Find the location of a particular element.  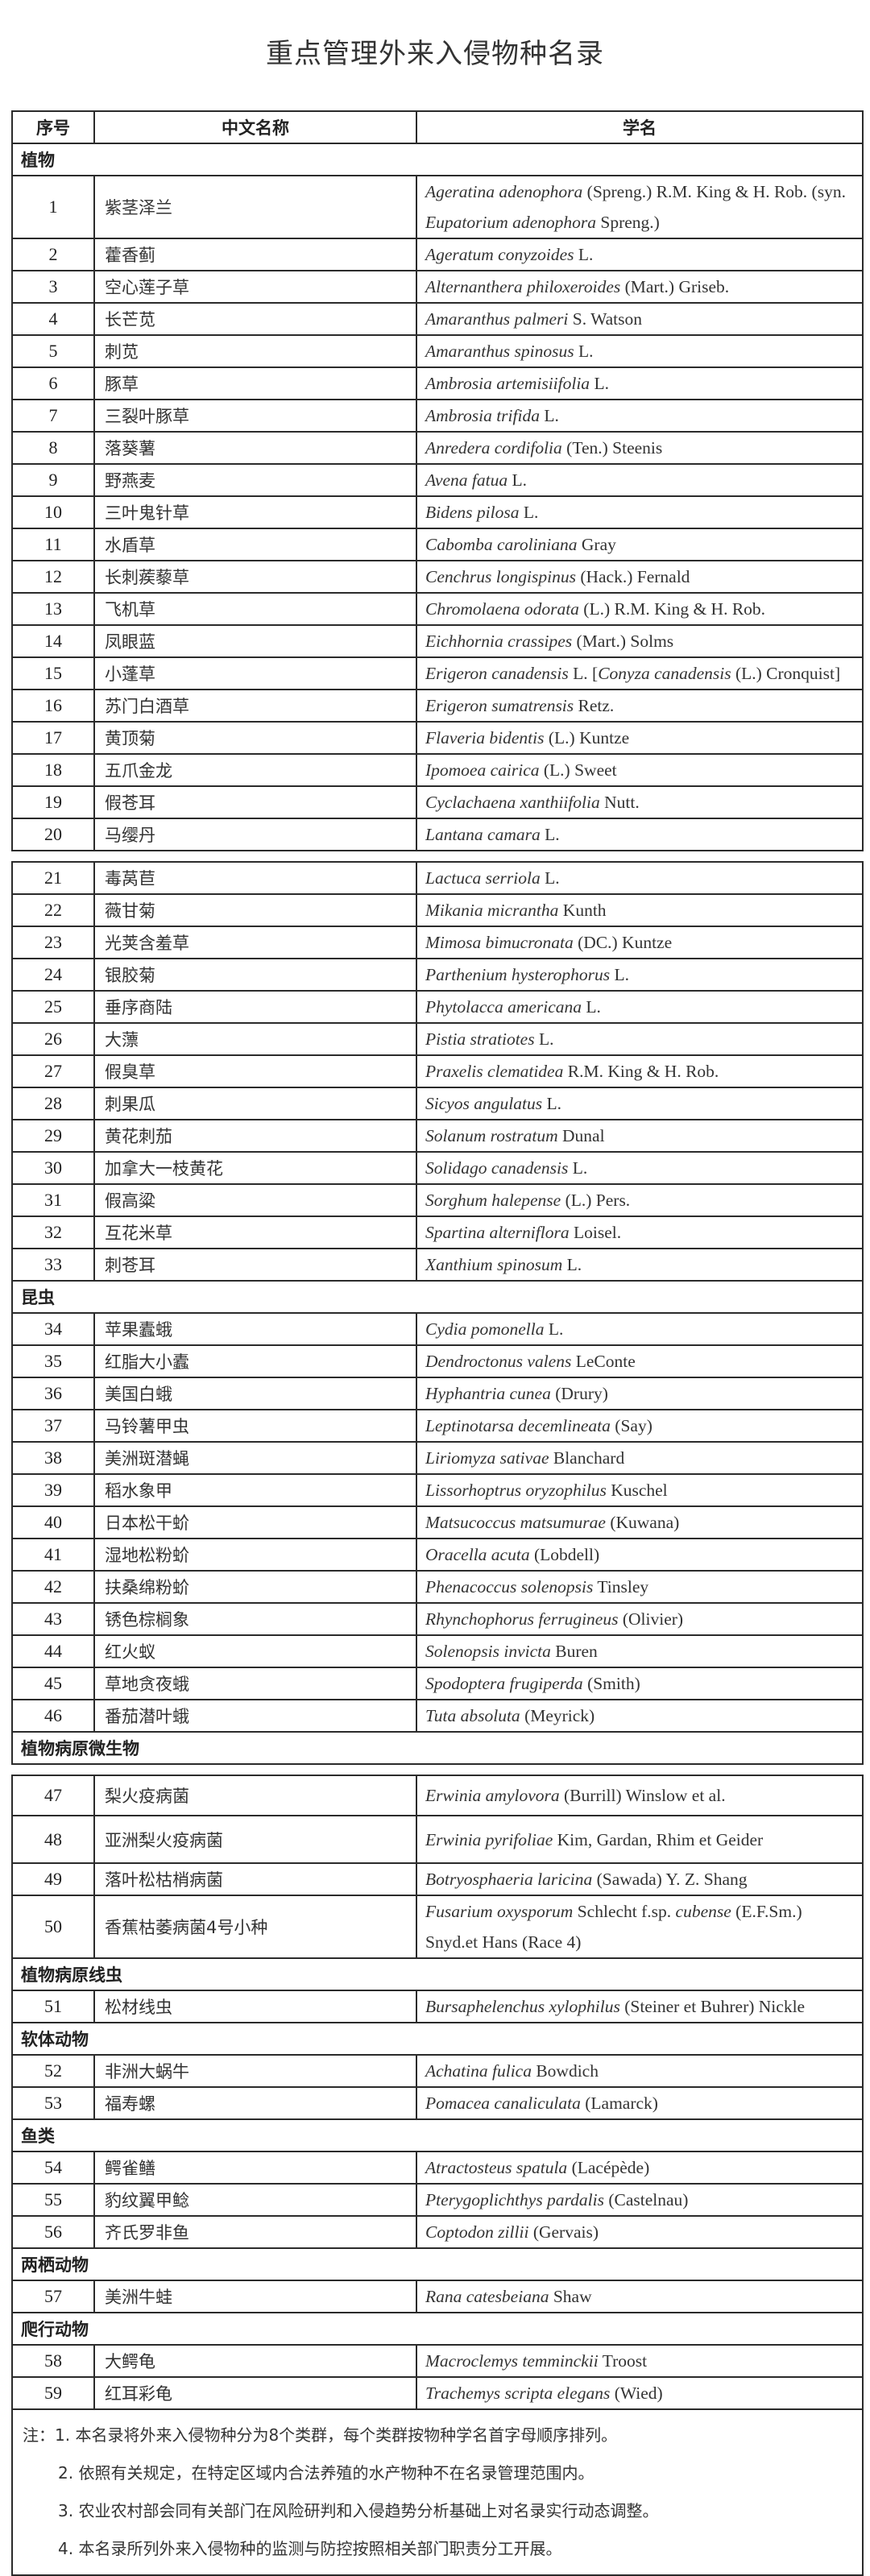

scientific-name: Cenchrus longispinus (Hack.) Fernald is located at coordinates (640, 577).